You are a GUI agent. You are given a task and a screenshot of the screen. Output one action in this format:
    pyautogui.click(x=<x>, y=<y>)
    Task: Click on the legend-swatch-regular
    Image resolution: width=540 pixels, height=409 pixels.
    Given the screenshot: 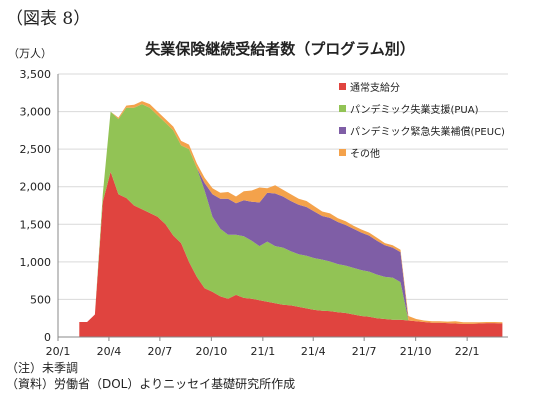 What is the action you would take?
    pyautogui.click(x=342, y=86)
    